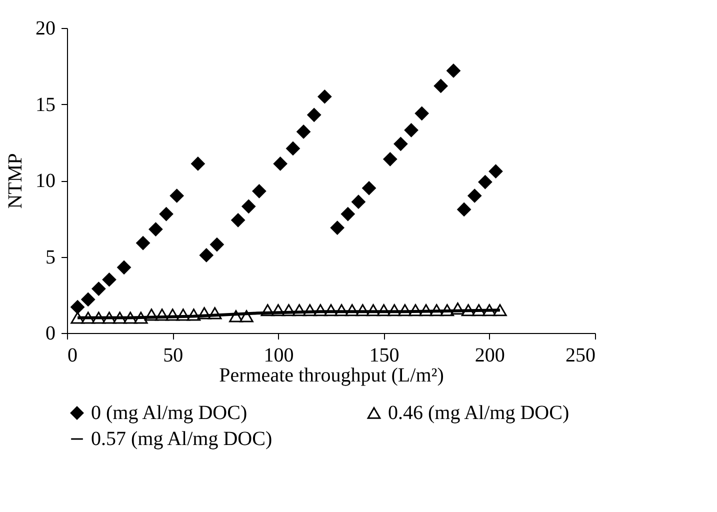 The width and height of the screenshot is (717, 512). I want to click on x-tick-label: 250, so click(581, 355).